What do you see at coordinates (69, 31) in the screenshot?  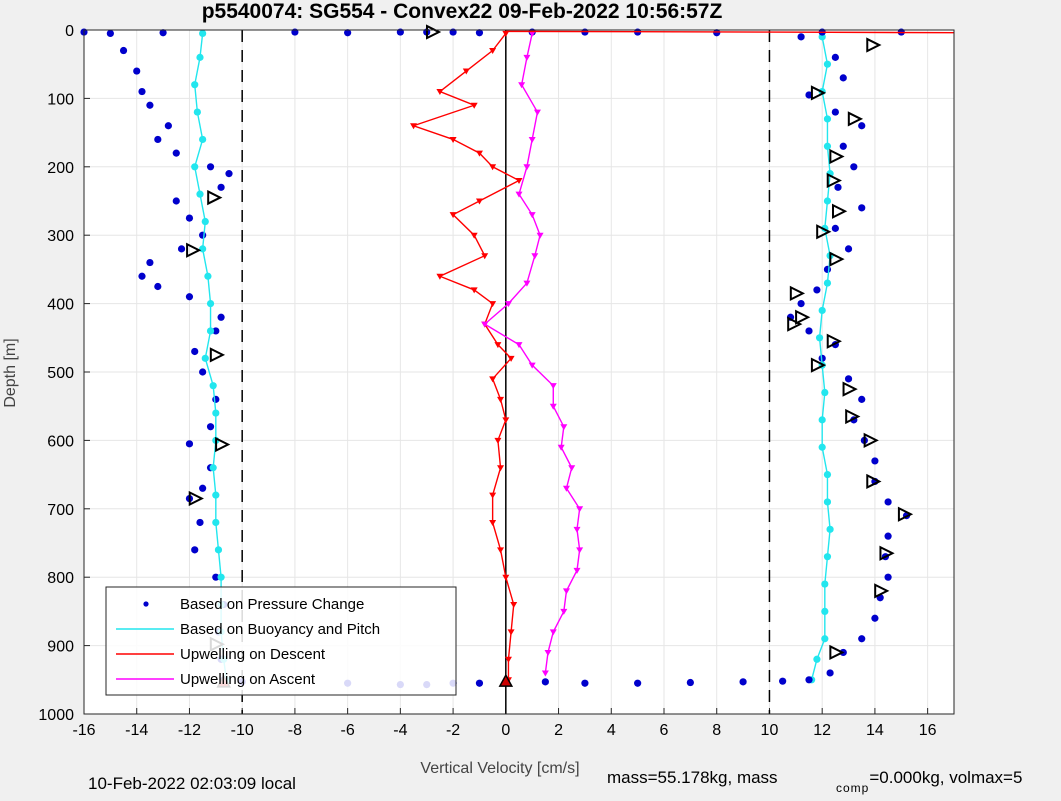 I see `y-tick-label: 0` at bounding box center [69, 31].